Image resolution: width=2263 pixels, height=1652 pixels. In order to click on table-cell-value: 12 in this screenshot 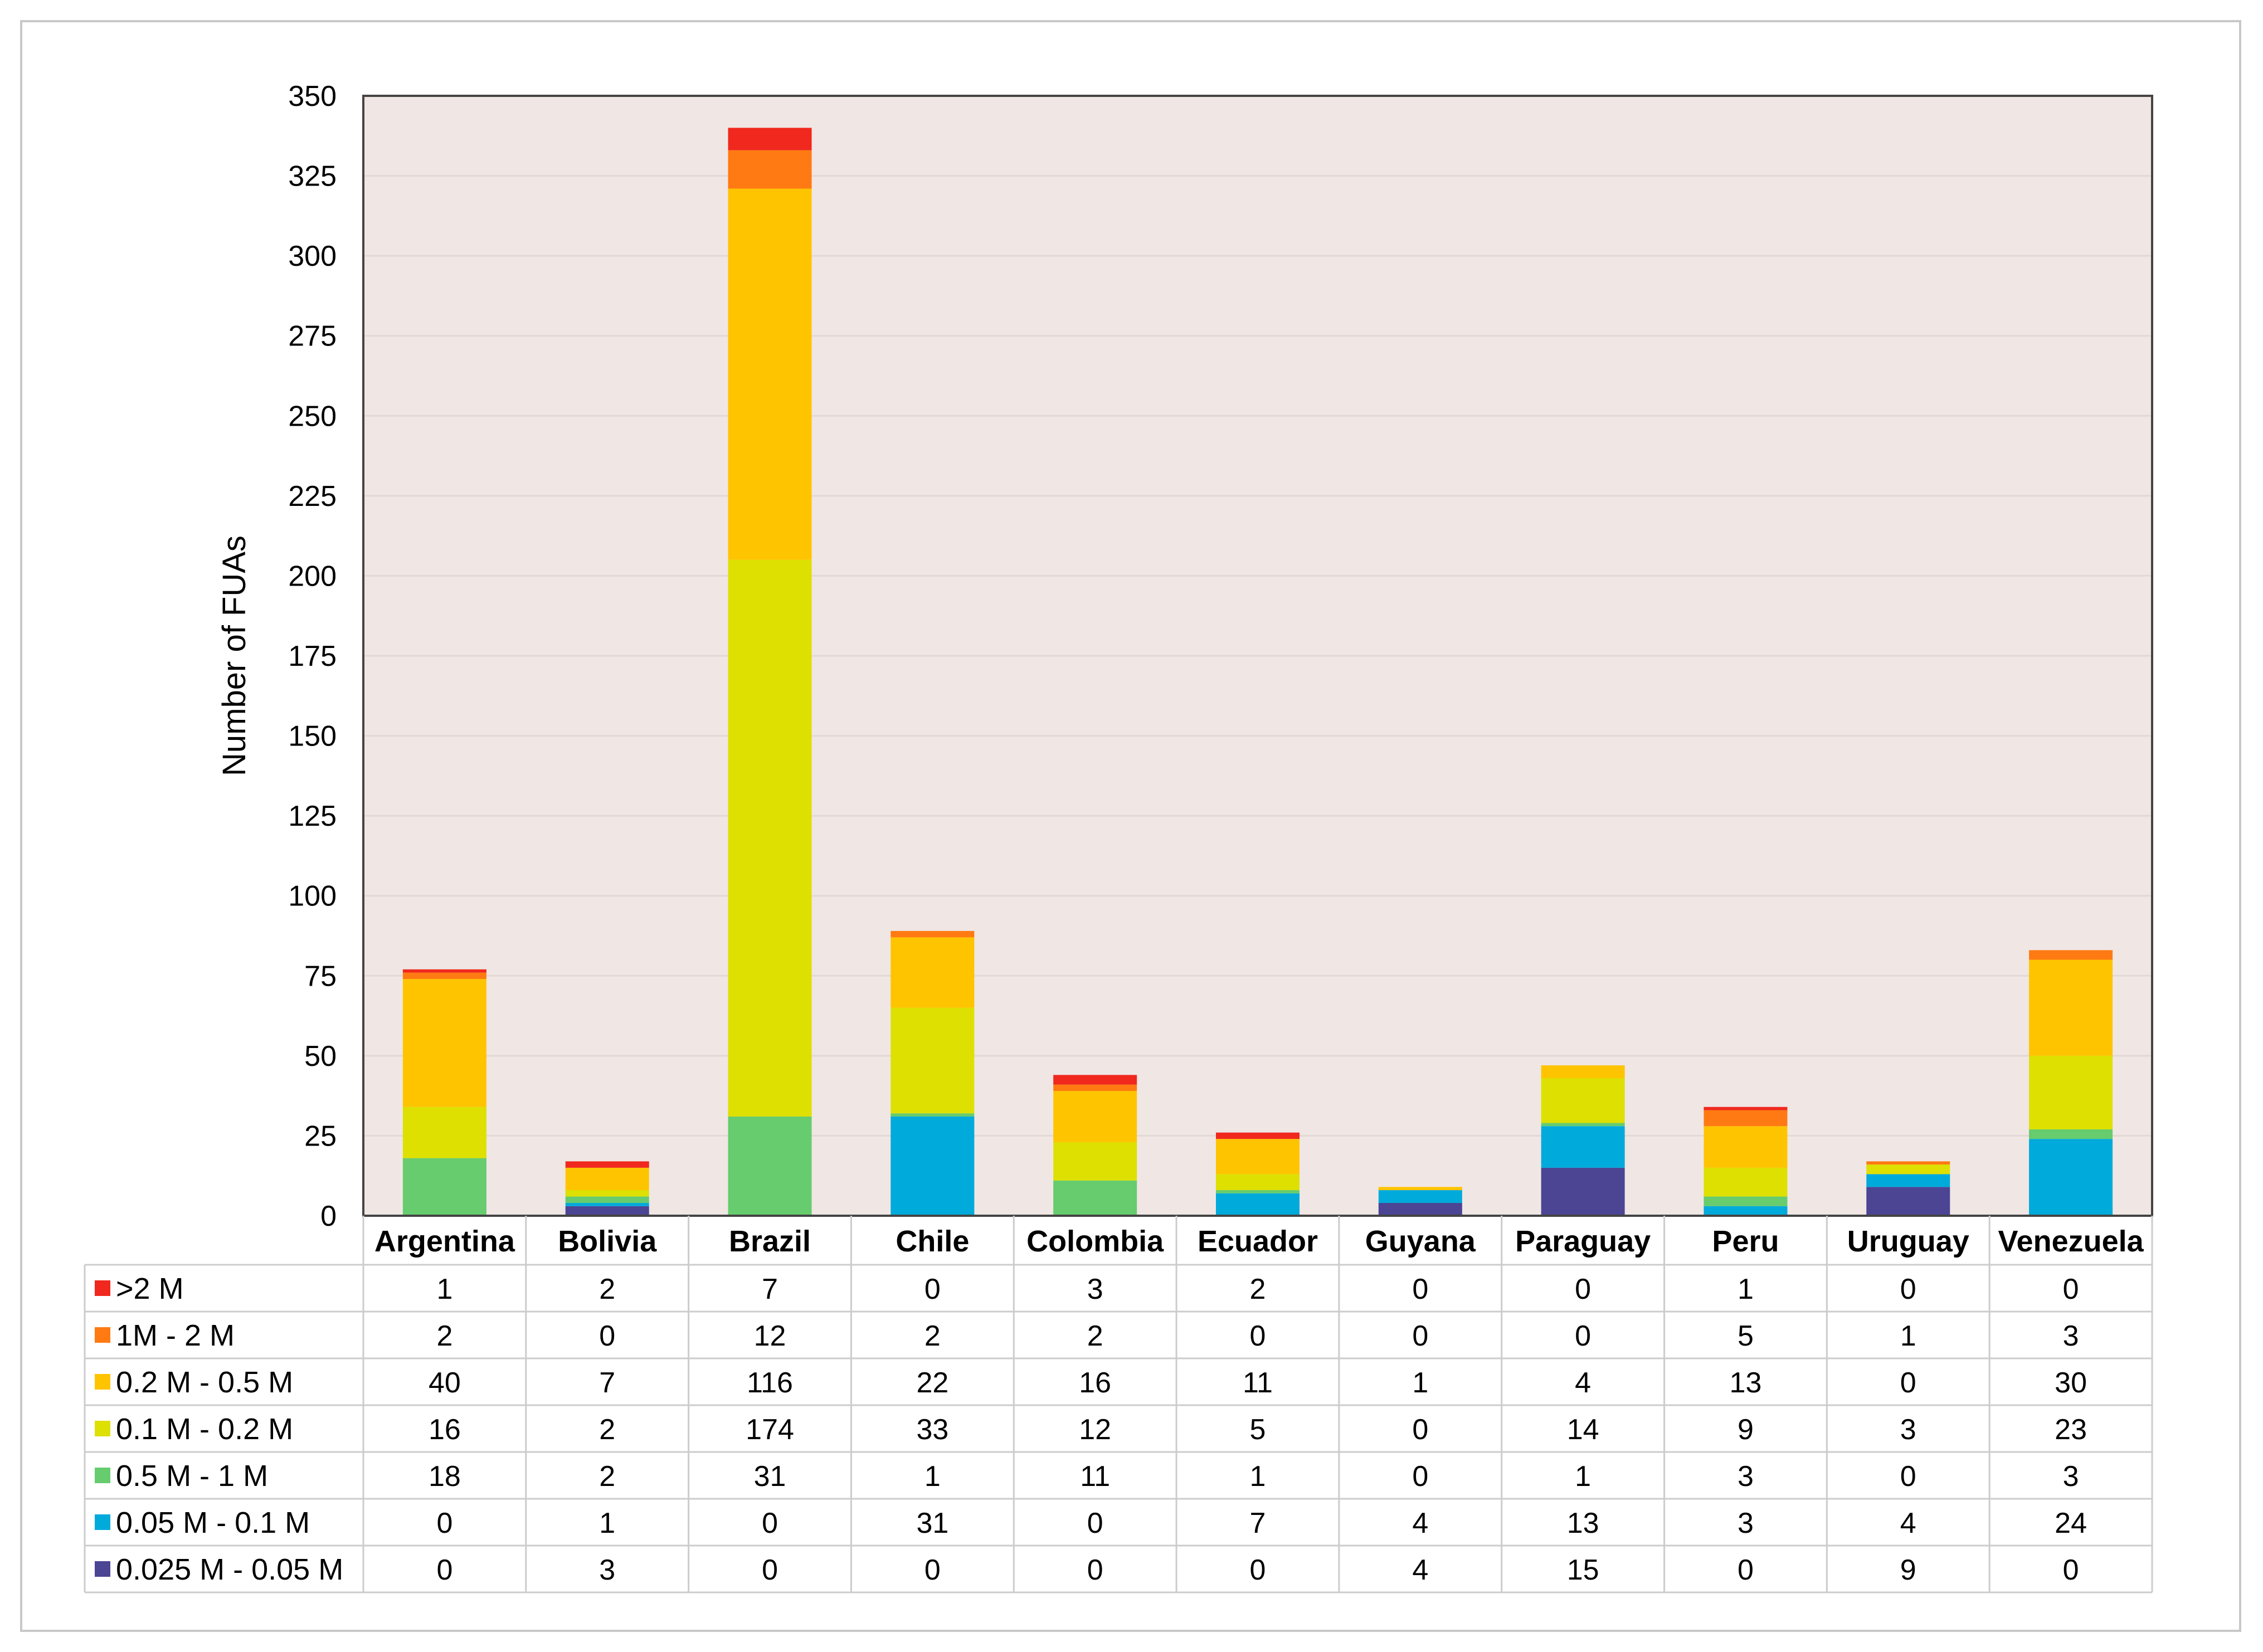, I will do `click(770, 1336)`.